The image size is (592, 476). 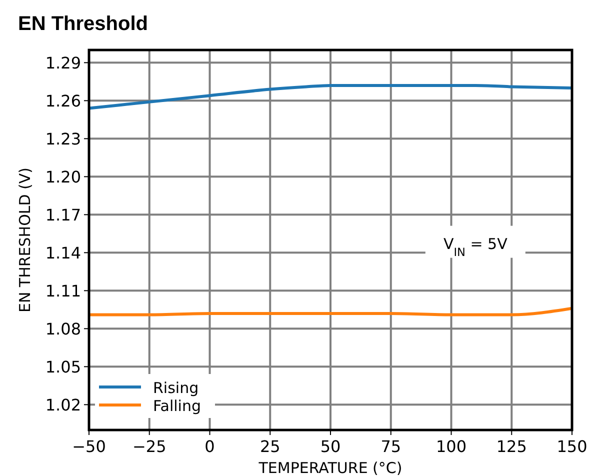 What do you see at coordinates (391, 446) in the screenshot?
I see `x-tick-label: 75` at bounding box center [391, 446].